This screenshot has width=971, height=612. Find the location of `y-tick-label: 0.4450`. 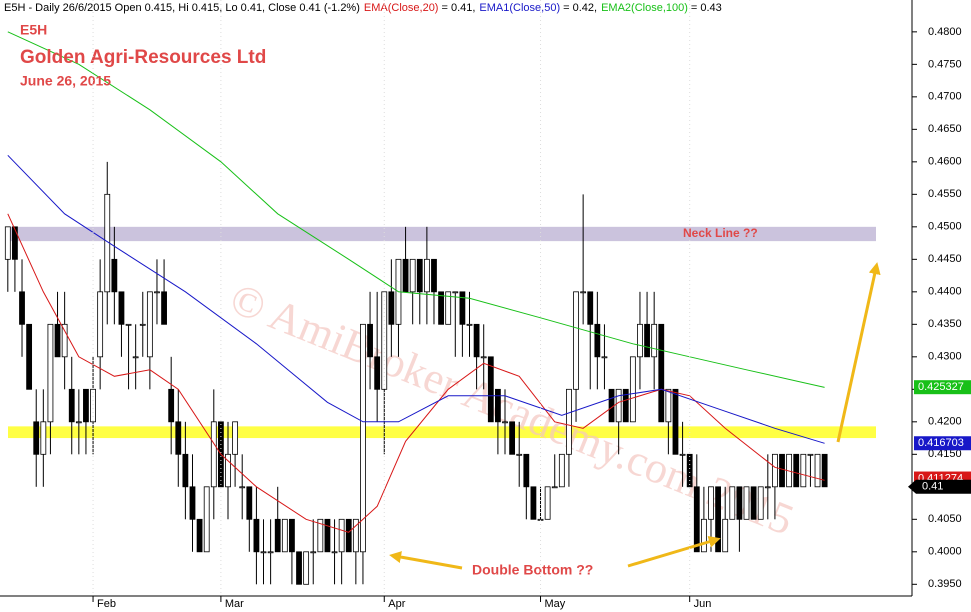

y-tick-label: 0.4450 is located at coordinates (945, 259).